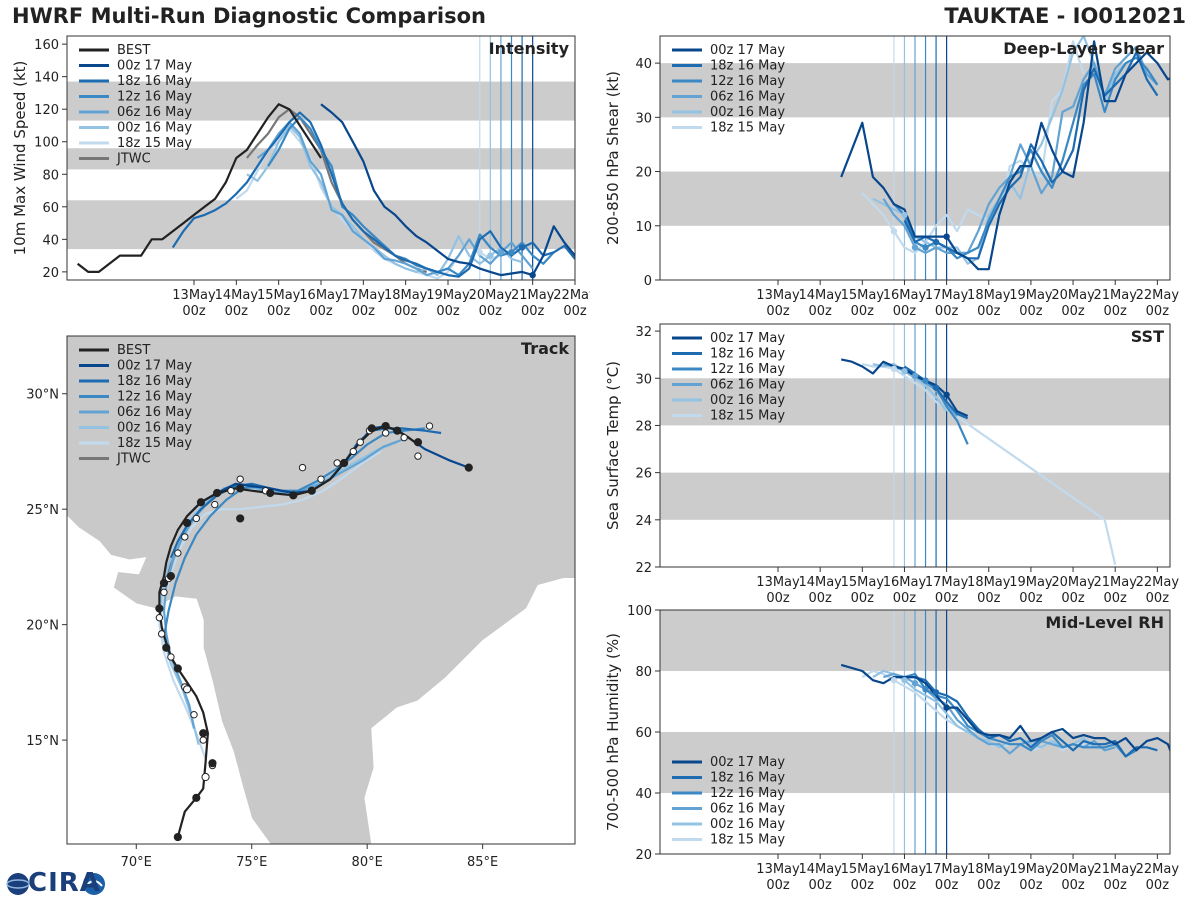  I want to click on x-tick-label: 14May, so click(237, 295).